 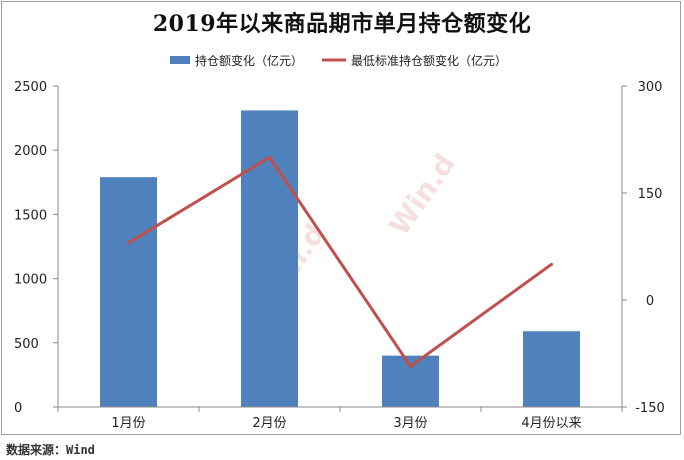 What do you see at coordinates (30, 280) in the screenshot?
I see `left-tick-label: 1000` at bounding box center [30, 280].